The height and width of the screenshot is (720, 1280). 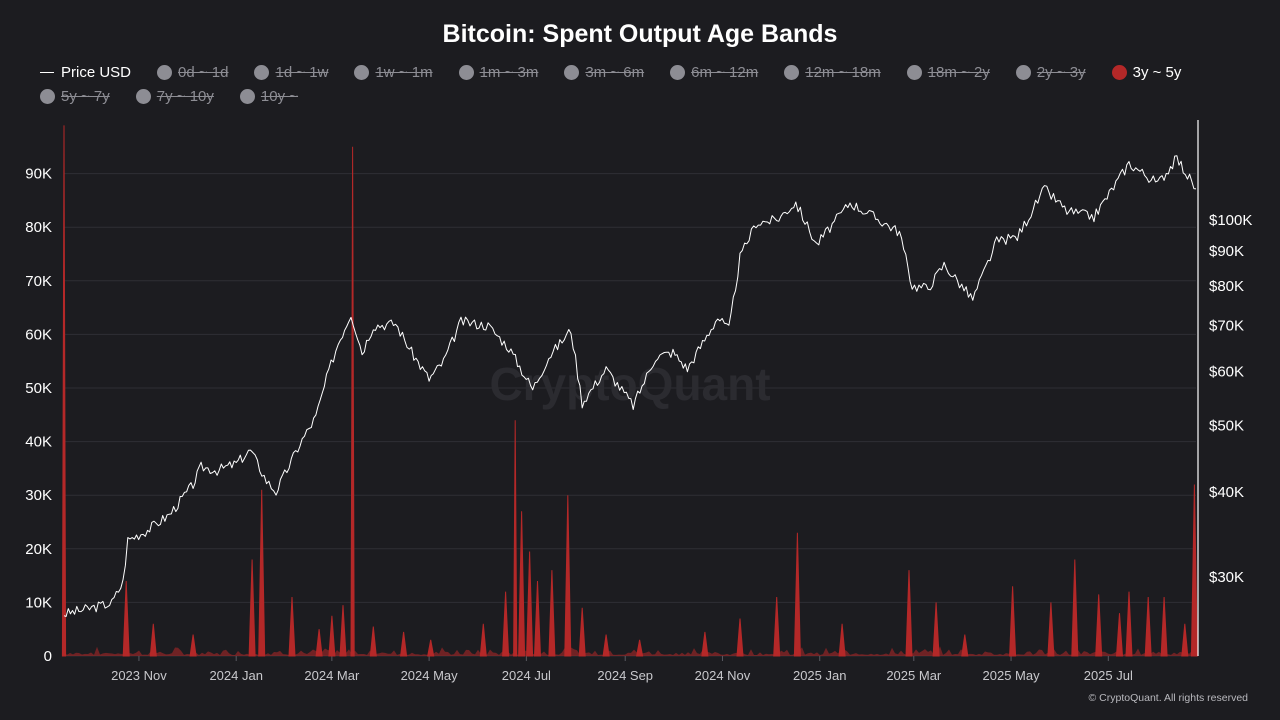 I want to click on legend-item: 6m ~ 12m, so click(x=714, y=72).